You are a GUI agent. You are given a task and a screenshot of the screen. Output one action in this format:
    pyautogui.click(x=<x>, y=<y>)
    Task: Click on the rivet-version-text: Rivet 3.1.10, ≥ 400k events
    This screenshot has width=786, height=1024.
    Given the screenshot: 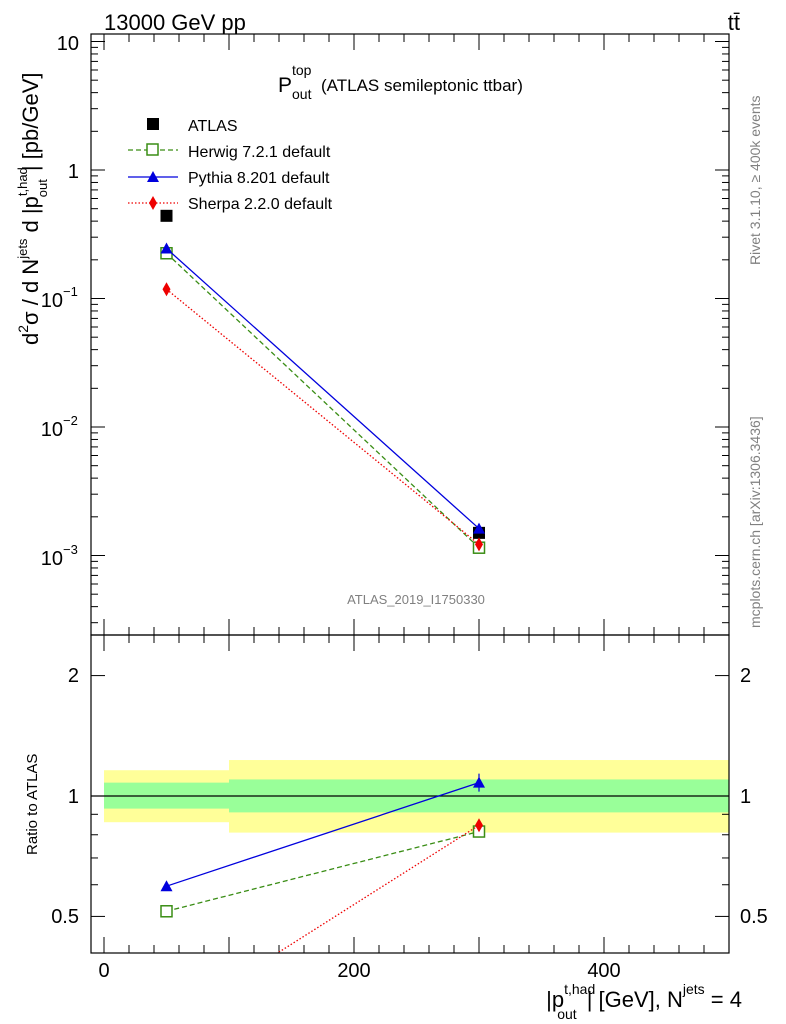 What is the action you would take?
    pyautogui.click(x=755, y=180)
    